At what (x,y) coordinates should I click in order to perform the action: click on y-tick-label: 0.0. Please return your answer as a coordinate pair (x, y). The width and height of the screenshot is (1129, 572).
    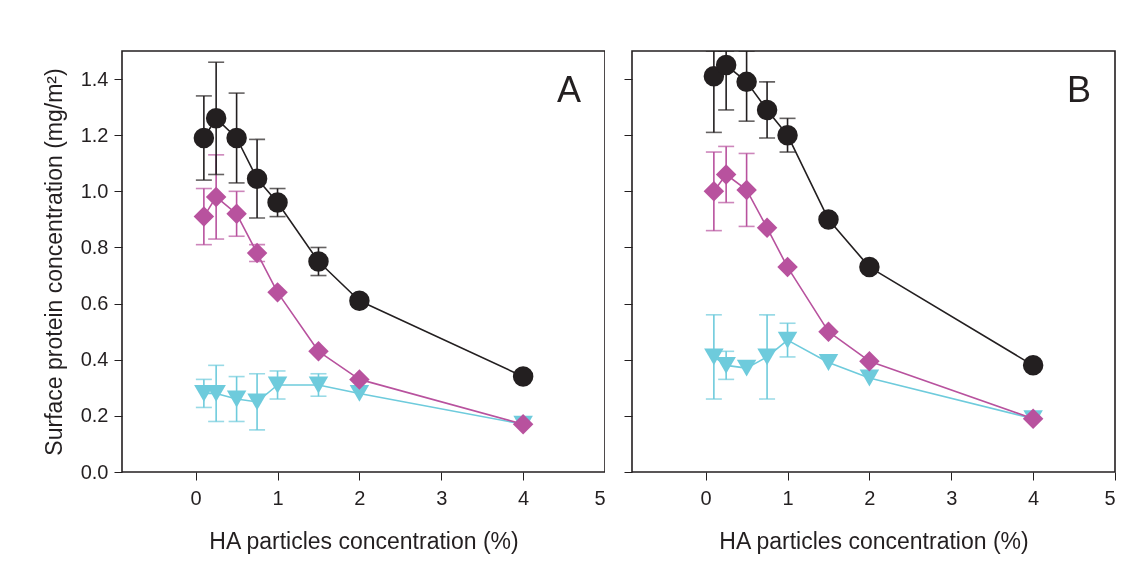
    Looking at the image, I should click on (94, 471).